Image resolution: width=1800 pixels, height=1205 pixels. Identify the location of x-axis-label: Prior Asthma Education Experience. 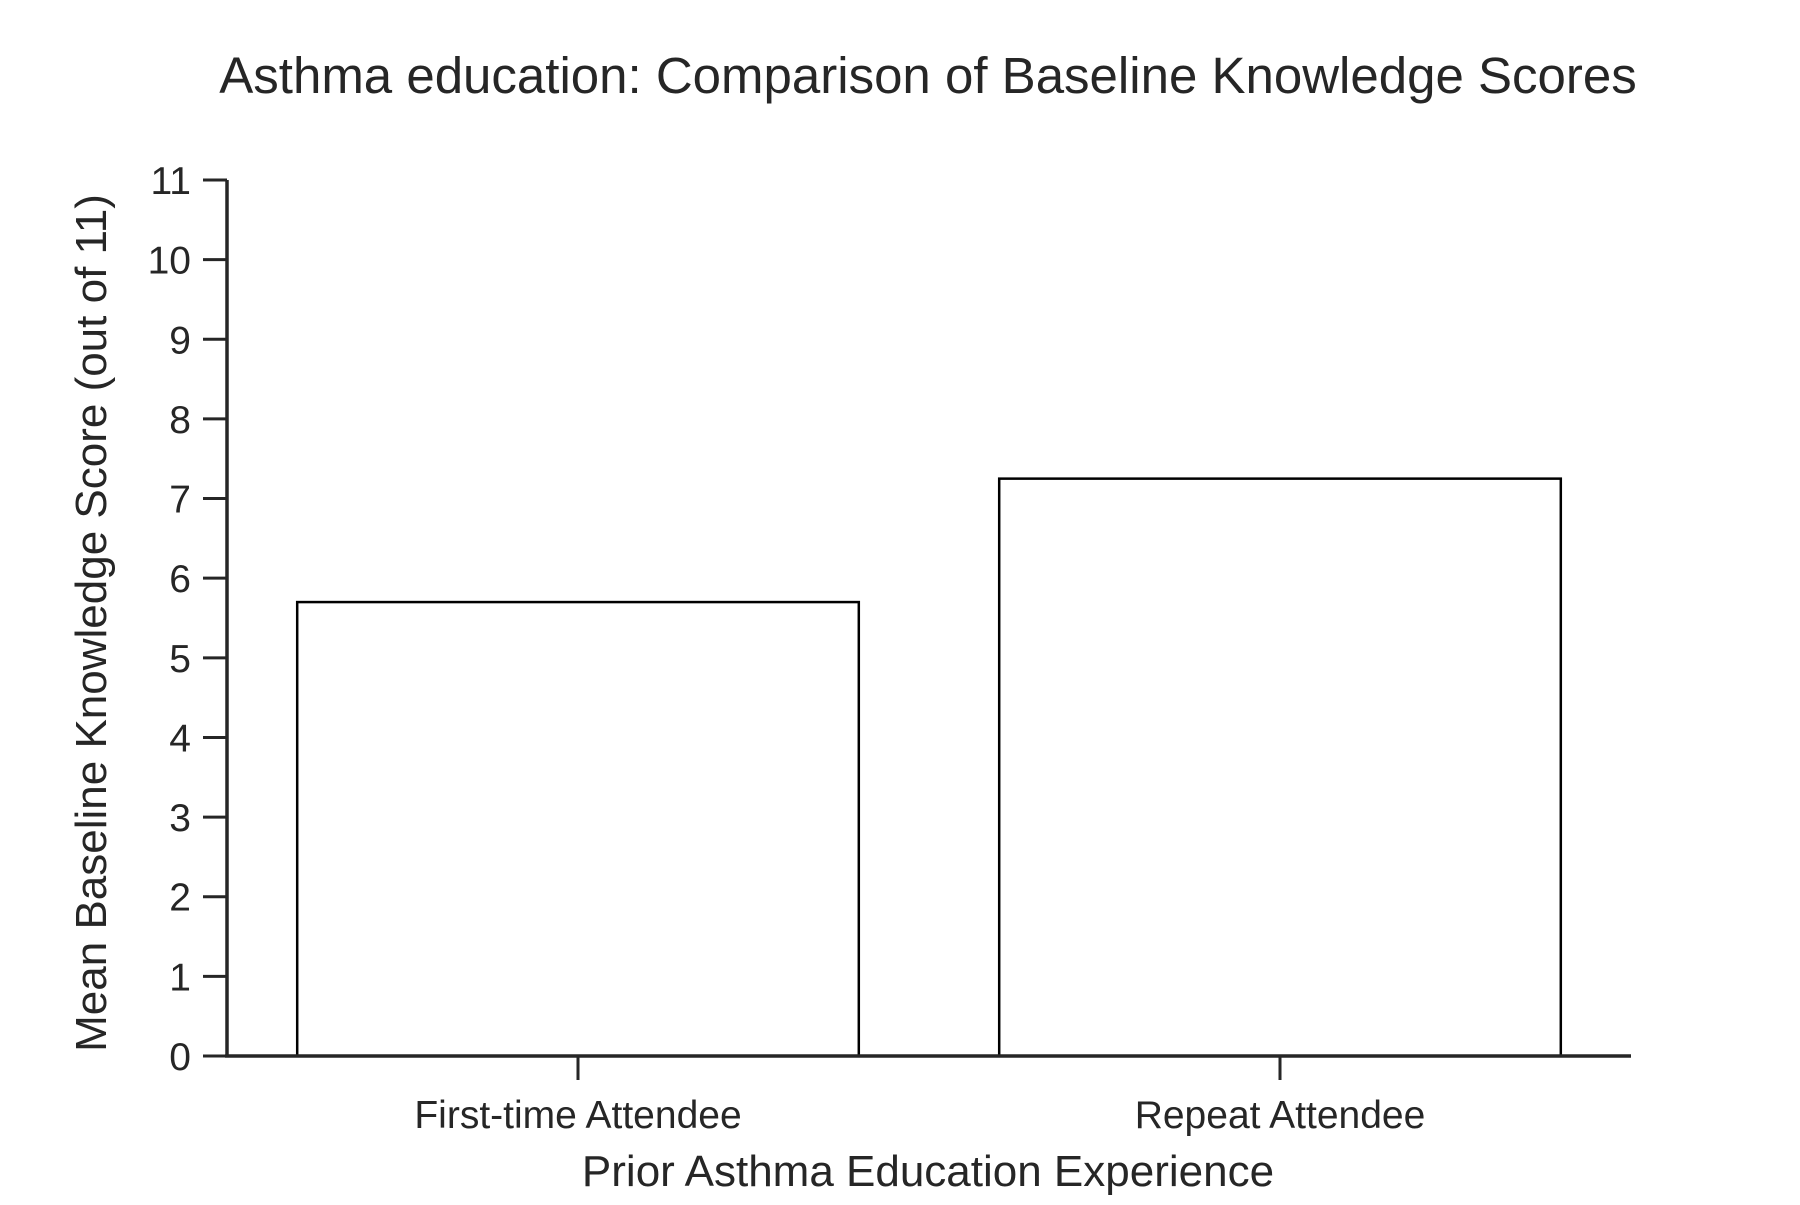
(928, 1171).